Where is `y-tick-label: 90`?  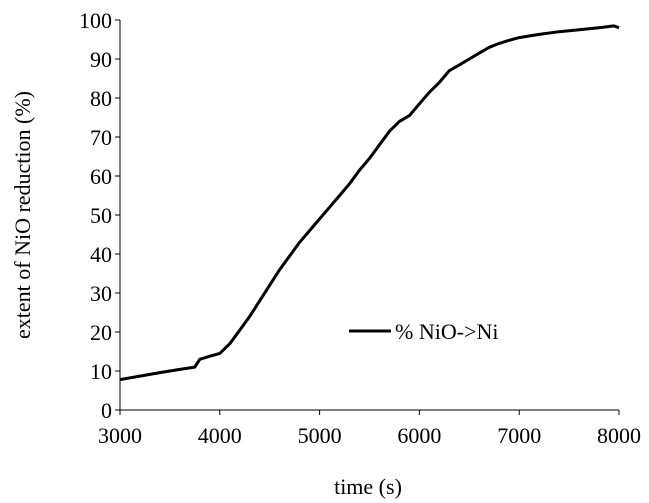
y-tick-label: 90 is located at coordinates (101, 59).